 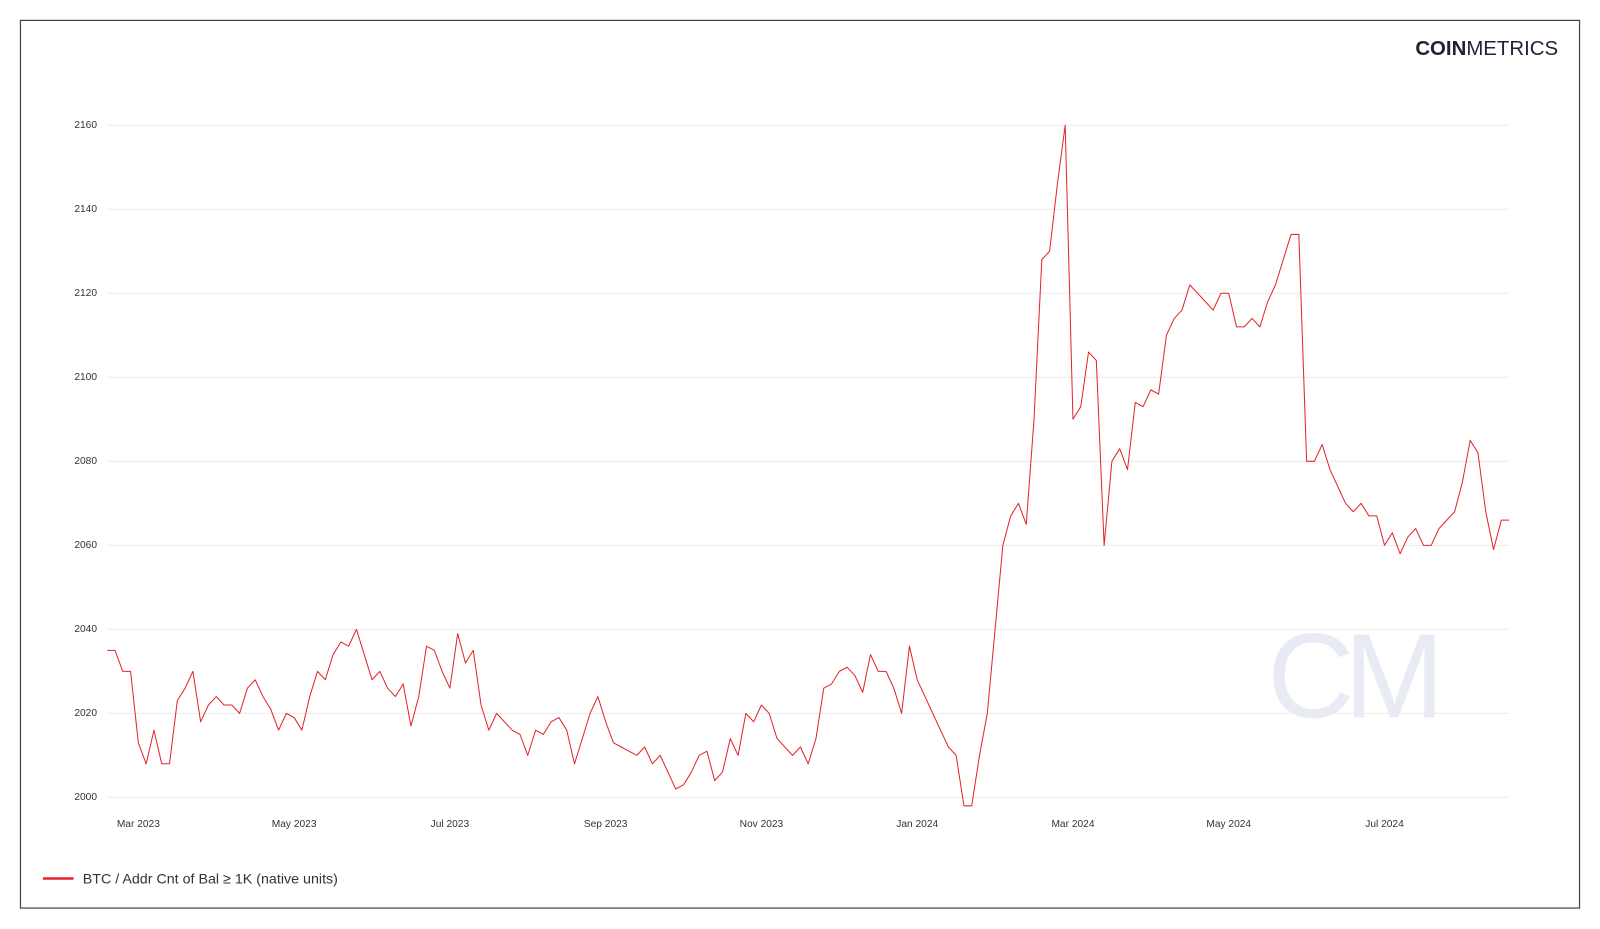 I want to click on y-tick-label: 2160, so click(x=85, y=125).